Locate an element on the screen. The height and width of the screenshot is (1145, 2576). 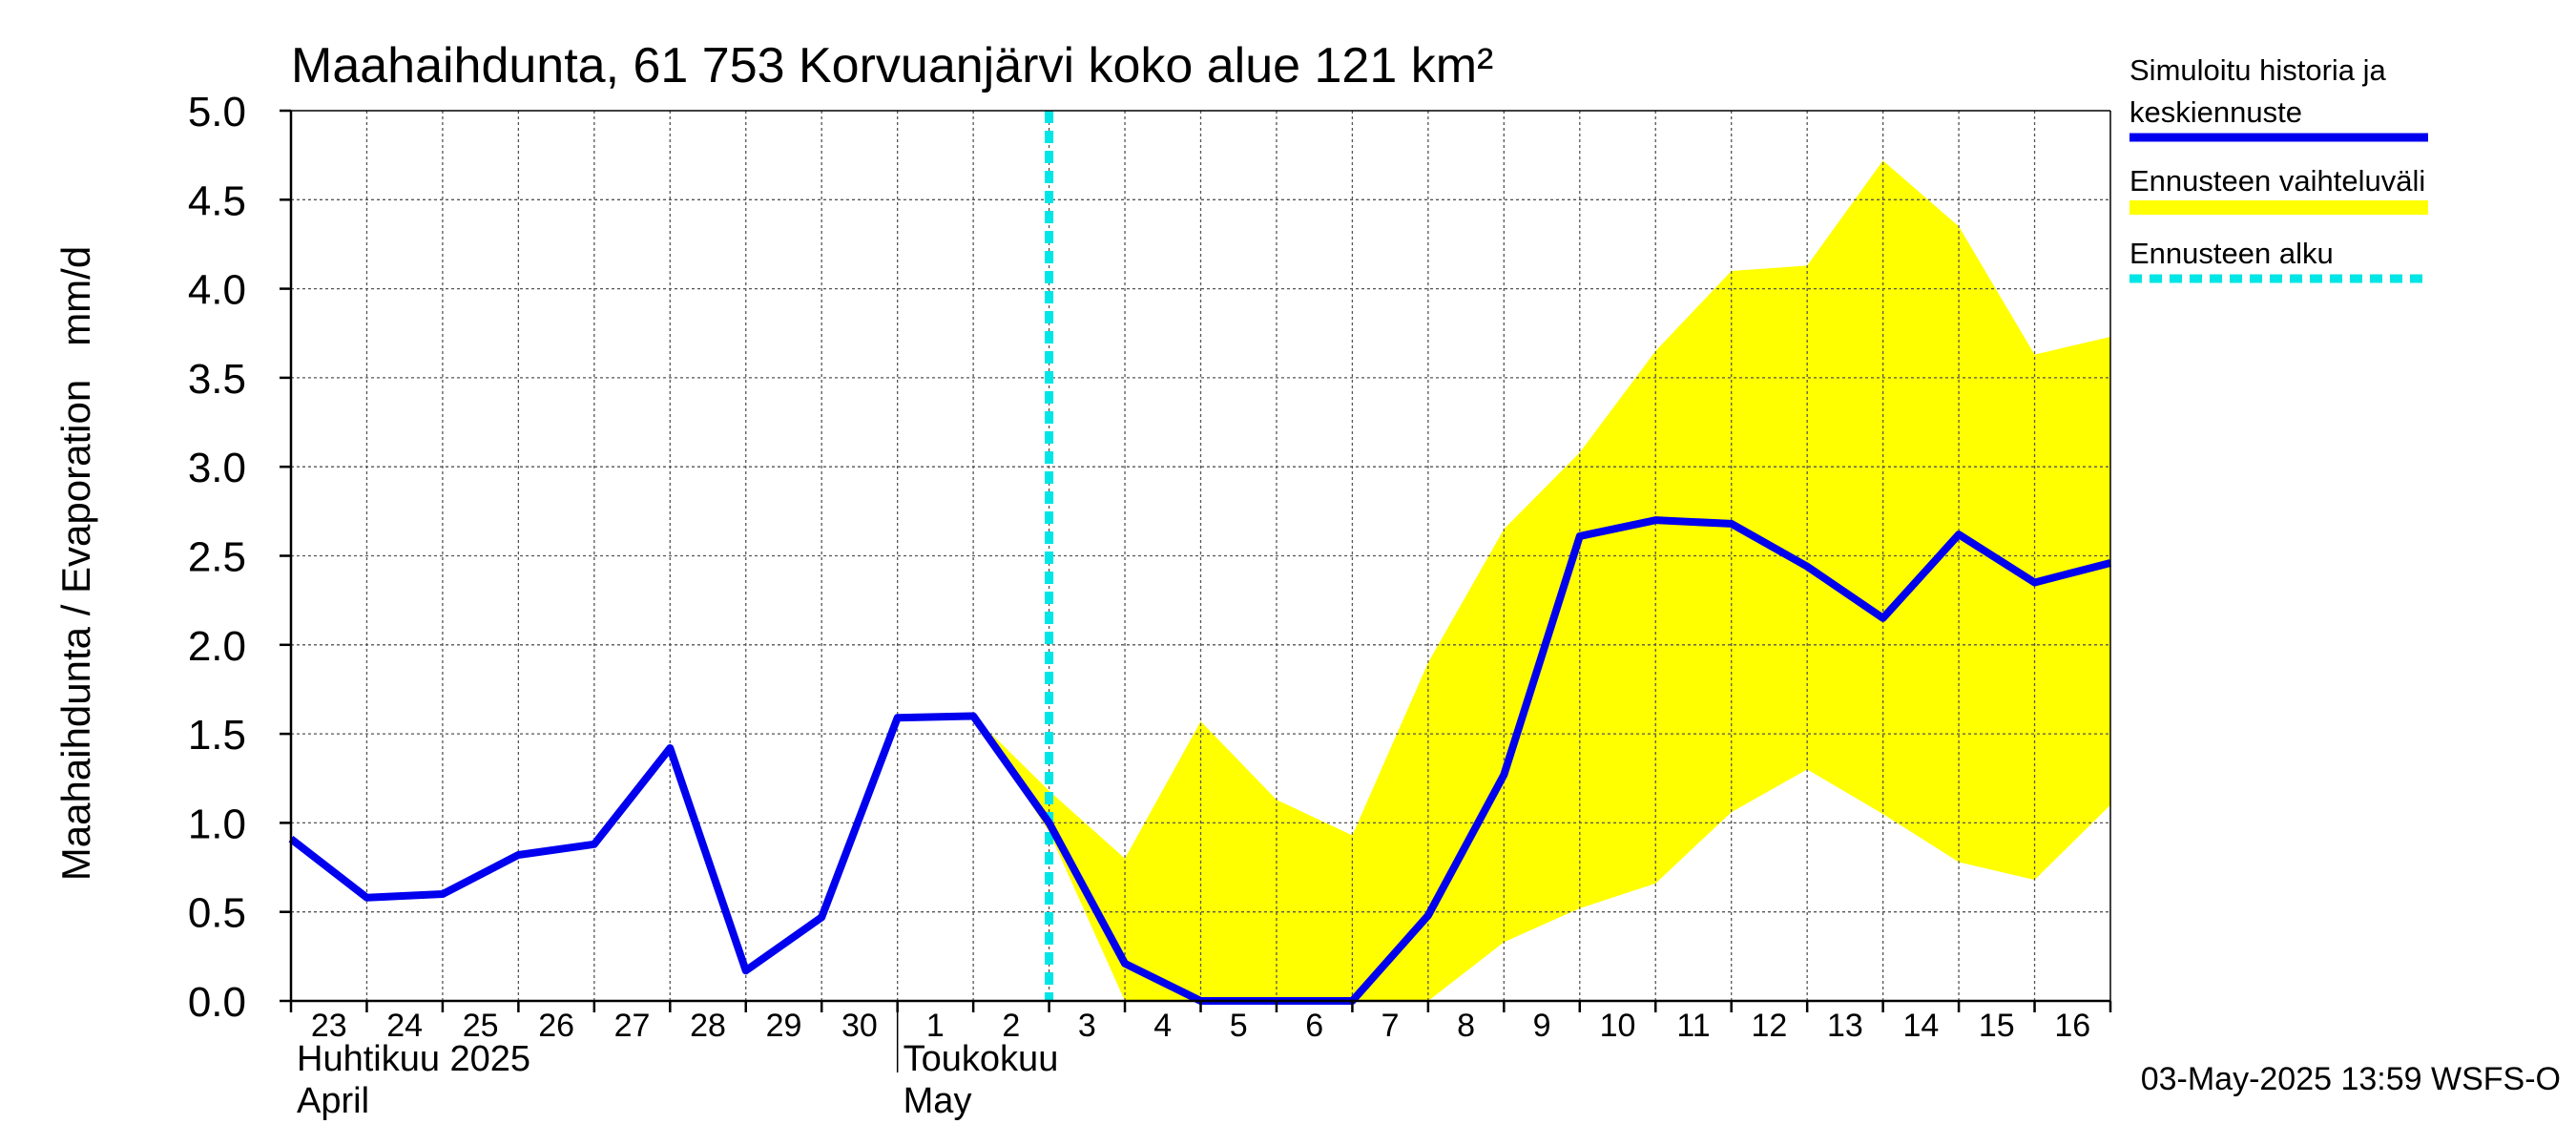
y-axis-label: Maahaihdunta / Evaporation mm/d is located at coordinates (75, 563).